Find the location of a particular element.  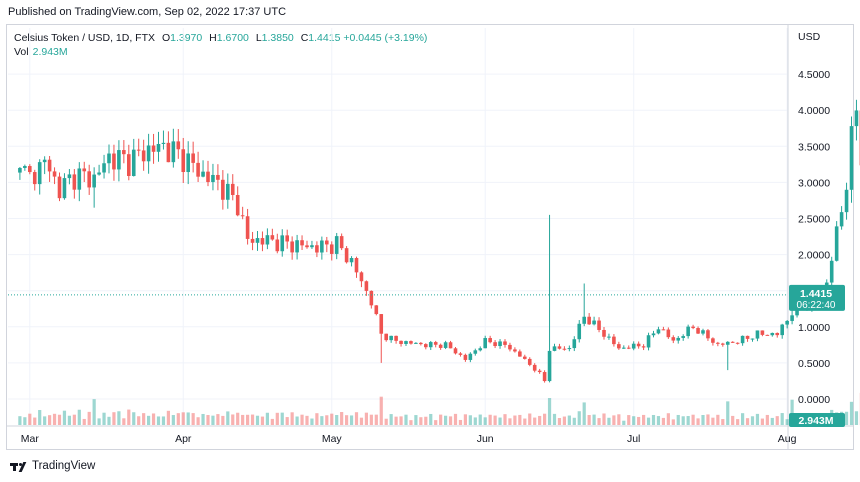

low-label: L is located at coordinates (258, 38).